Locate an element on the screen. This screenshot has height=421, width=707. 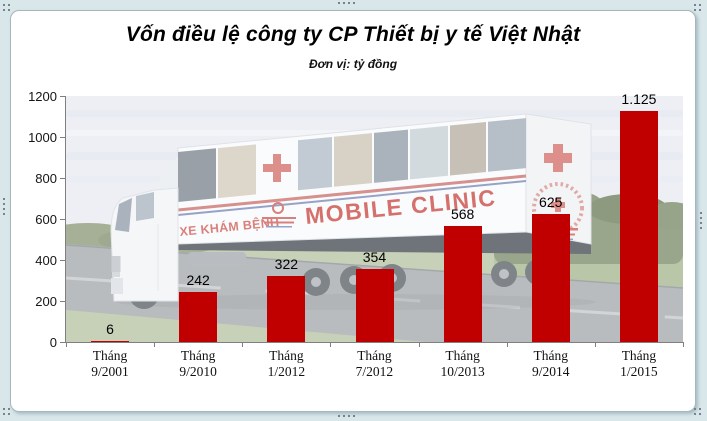
y-axis-label-200: 200 is located at coordinates (46, 301).